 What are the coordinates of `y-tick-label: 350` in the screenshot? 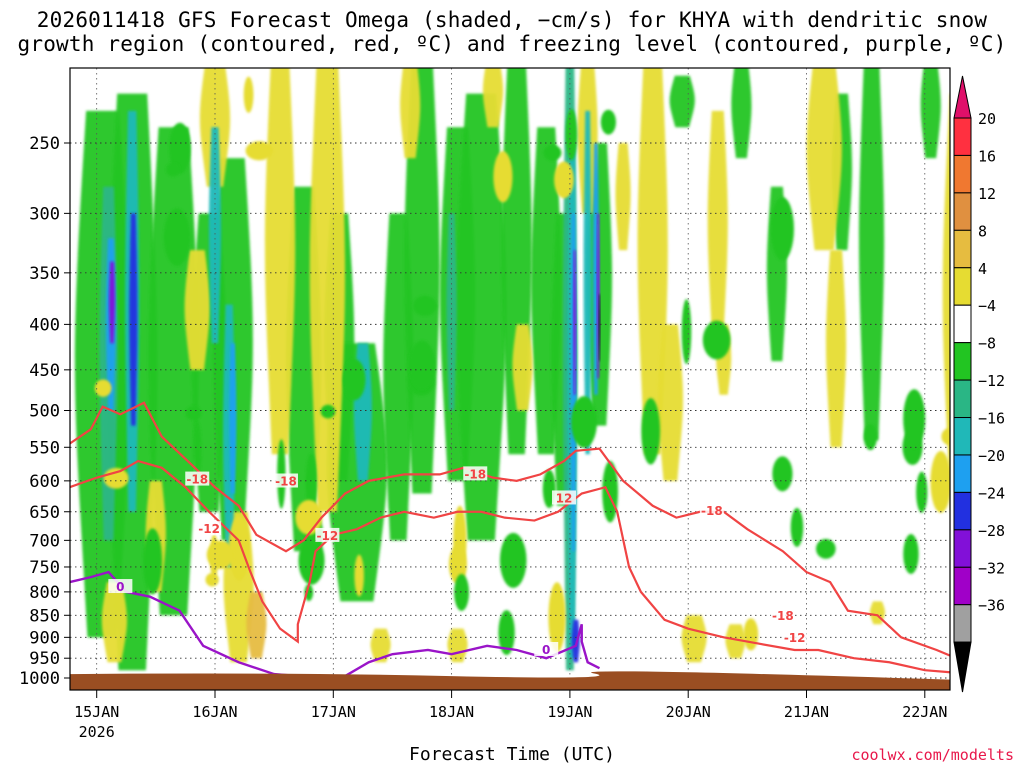 It's located at (44, 274).